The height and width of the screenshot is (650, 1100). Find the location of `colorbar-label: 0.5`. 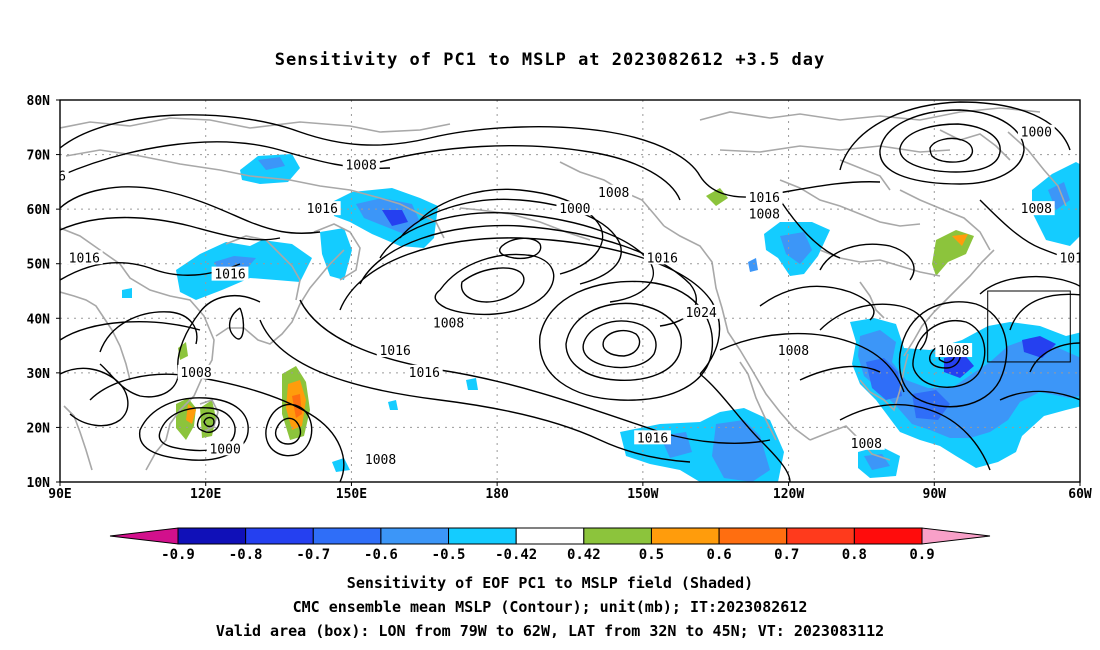

colorbar-label: 0.5 is located at coordinates (651, 555).